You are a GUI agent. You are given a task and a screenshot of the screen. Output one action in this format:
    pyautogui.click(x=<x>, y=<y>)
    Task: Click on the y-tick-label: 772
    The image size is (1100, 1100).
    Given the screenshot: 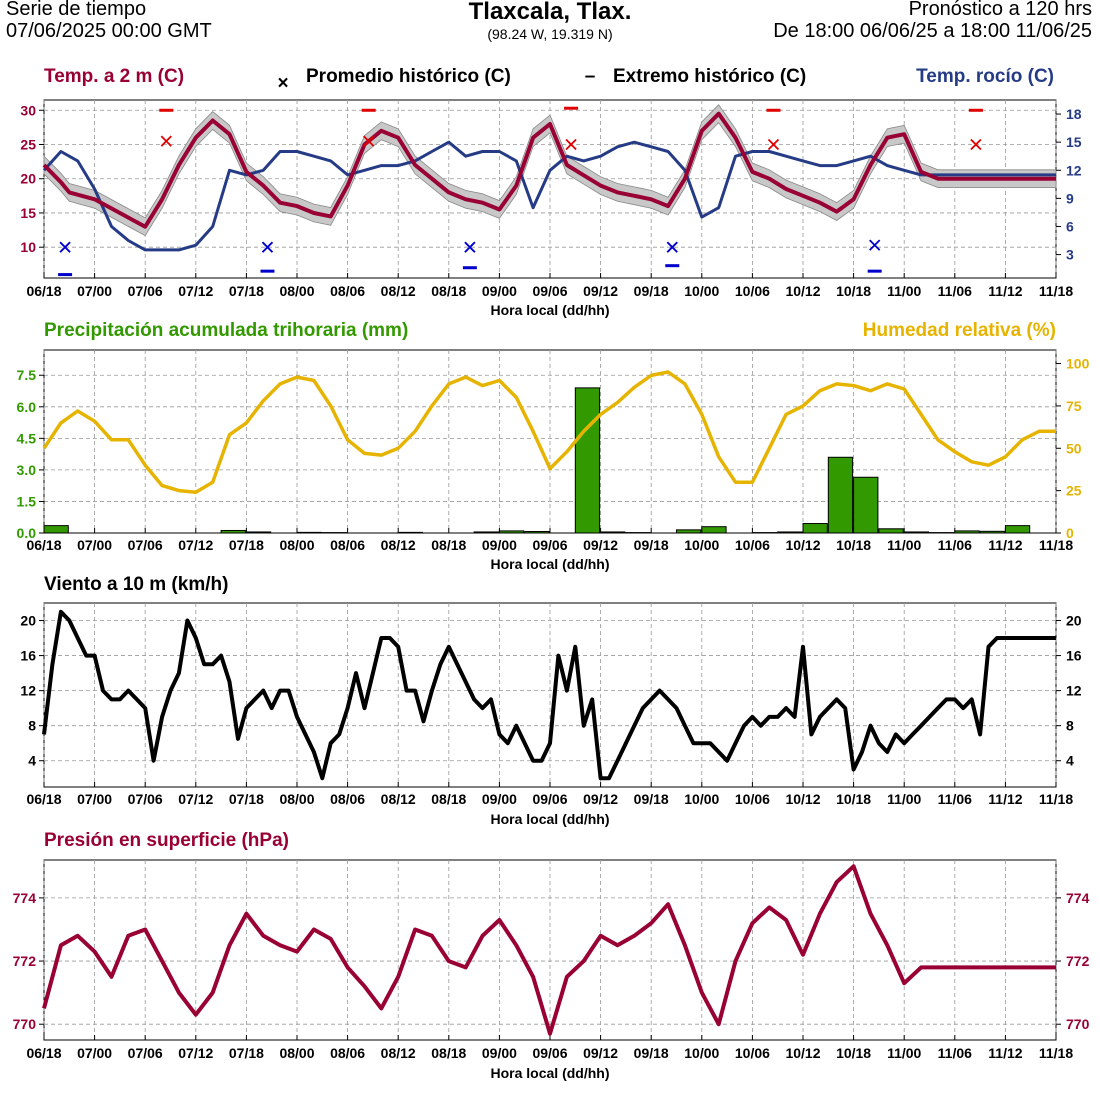 What is the action you would take?
    pyautogui.click(x=1078, y=961)
    